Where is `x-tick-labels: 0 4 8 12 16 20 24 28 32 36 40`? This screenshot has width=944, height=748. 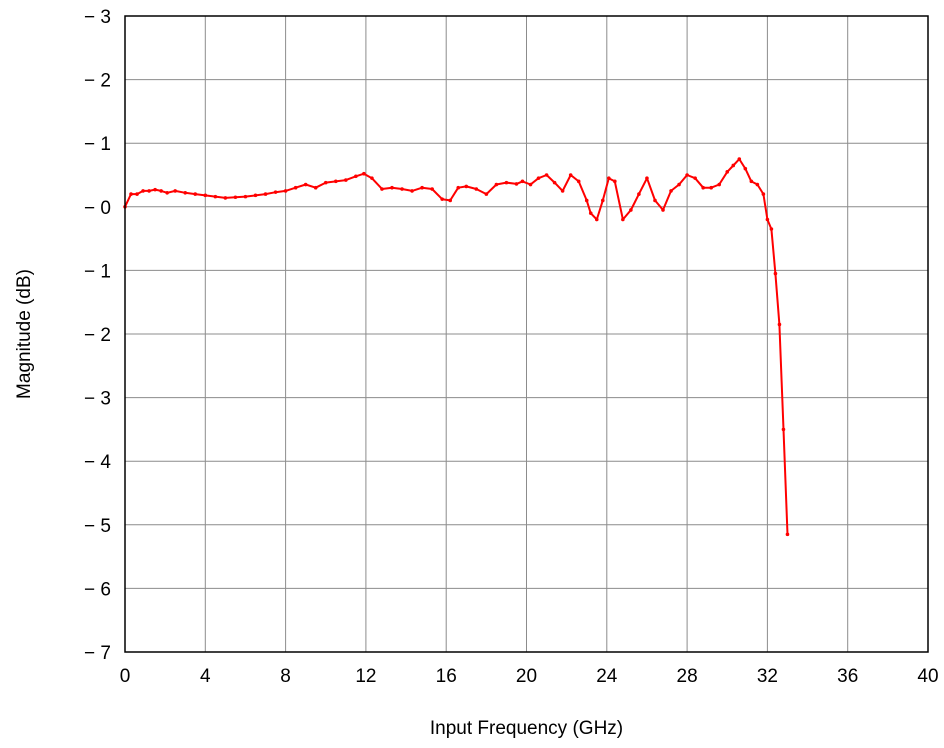 x-tick-labels: 0 4 8 12 16 20 24 28 32 36 40 is located at coordinates (529, 676).